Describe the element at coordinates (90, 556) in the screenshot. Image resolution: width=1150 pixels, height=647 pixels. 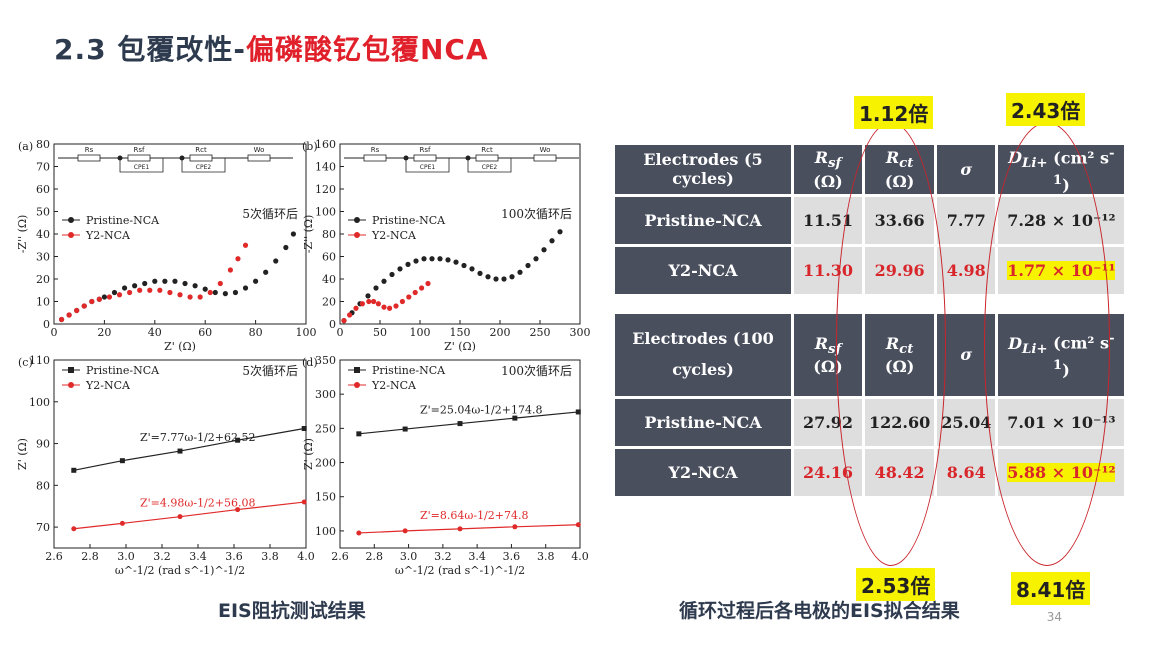
I see `x-tick-label: 2.8` at that location.